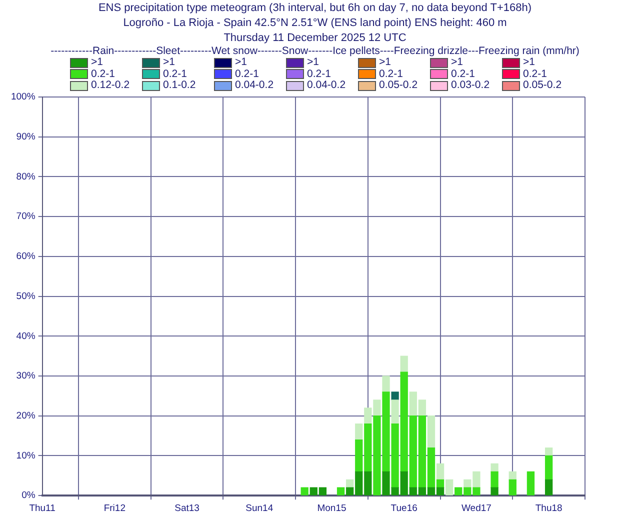  I want to click on x-tick-label: Wed17, so click(476, 508).